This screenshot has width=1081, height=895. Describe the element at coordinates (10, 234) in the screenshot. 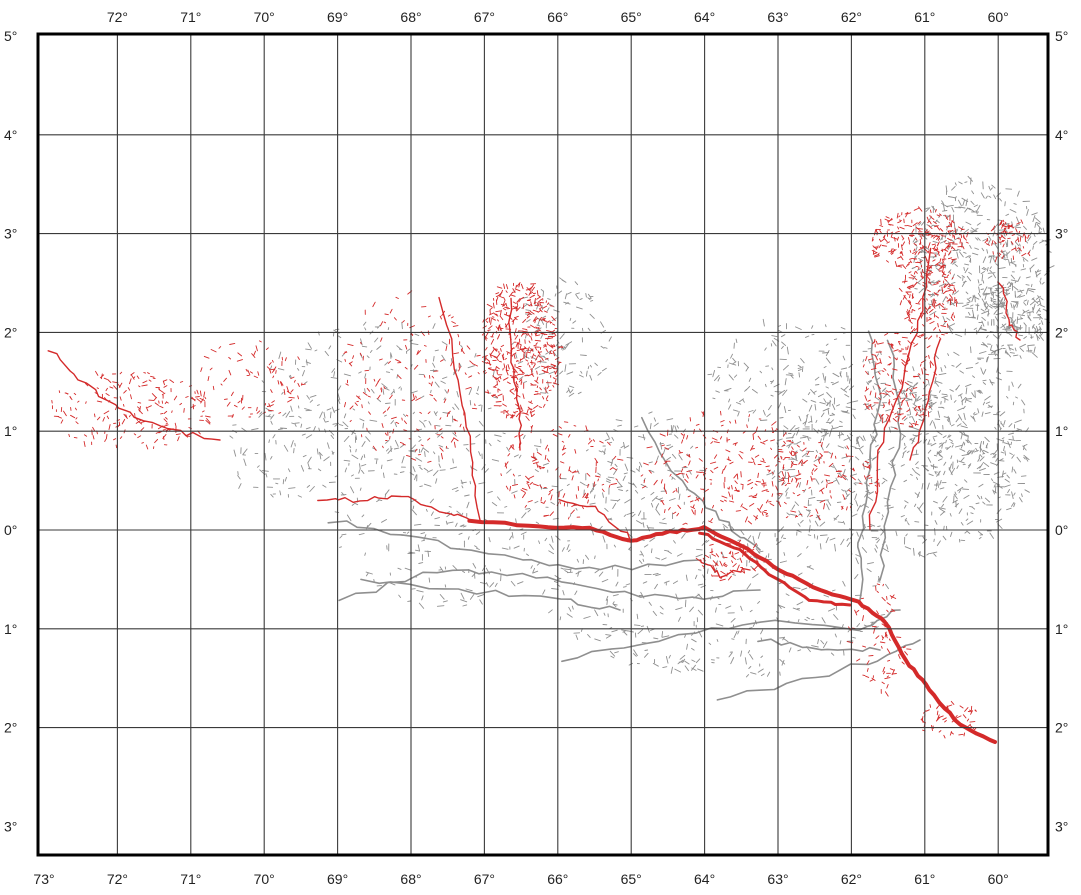

I see `left-latitude-label: 3°` at that location.